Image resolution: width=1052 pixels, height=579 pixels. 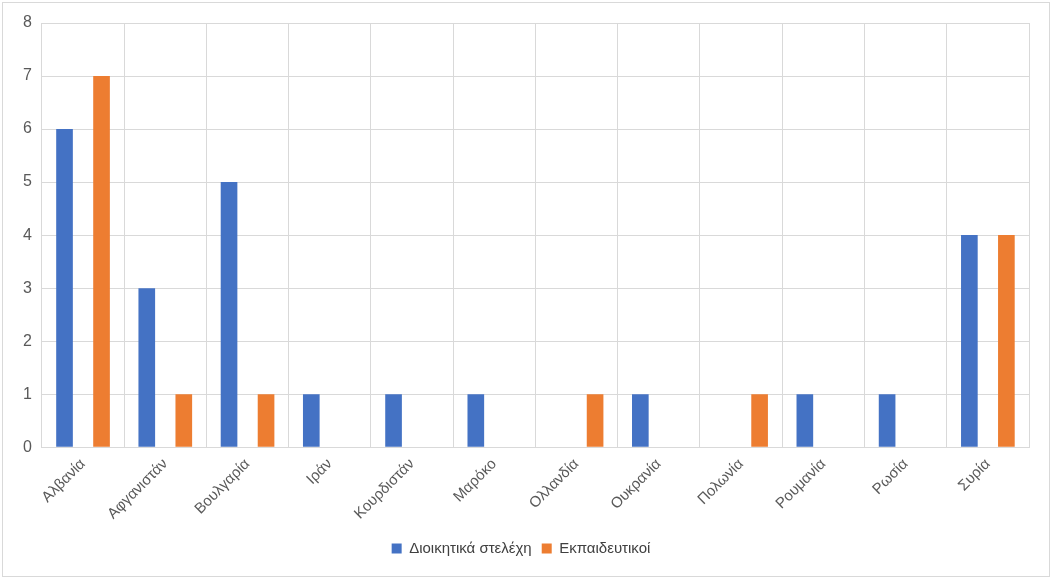 I want to click on y-tick-label: 3, so click(x=27, y=287).